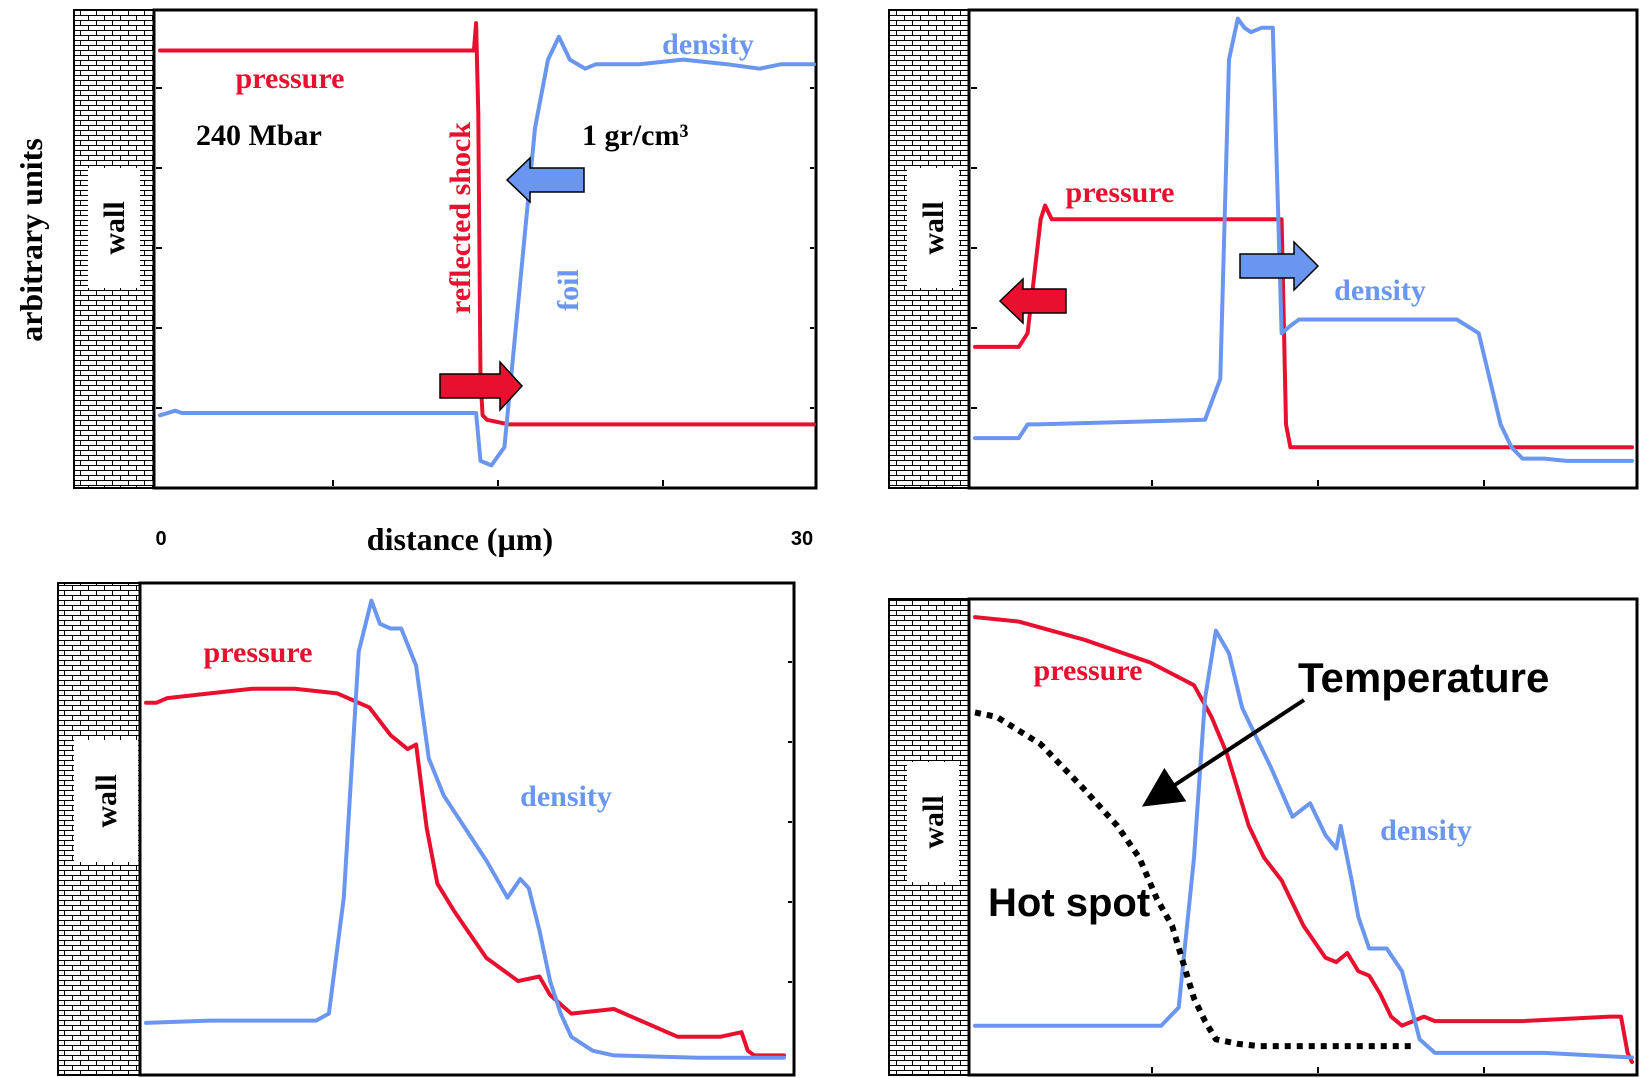  I want to click on wall-label-box-bottom-right, so click(933, 822).